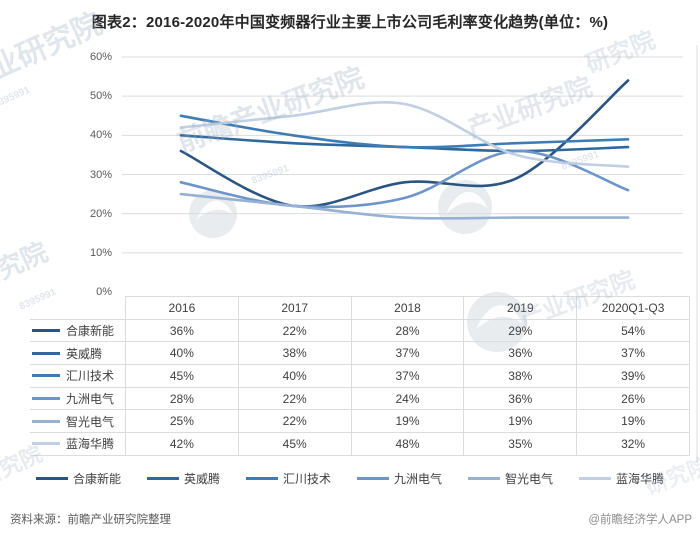 The width and height of the screenshot is (700, 536). I want to click on company-name: 合康新能, so click(90, 331).